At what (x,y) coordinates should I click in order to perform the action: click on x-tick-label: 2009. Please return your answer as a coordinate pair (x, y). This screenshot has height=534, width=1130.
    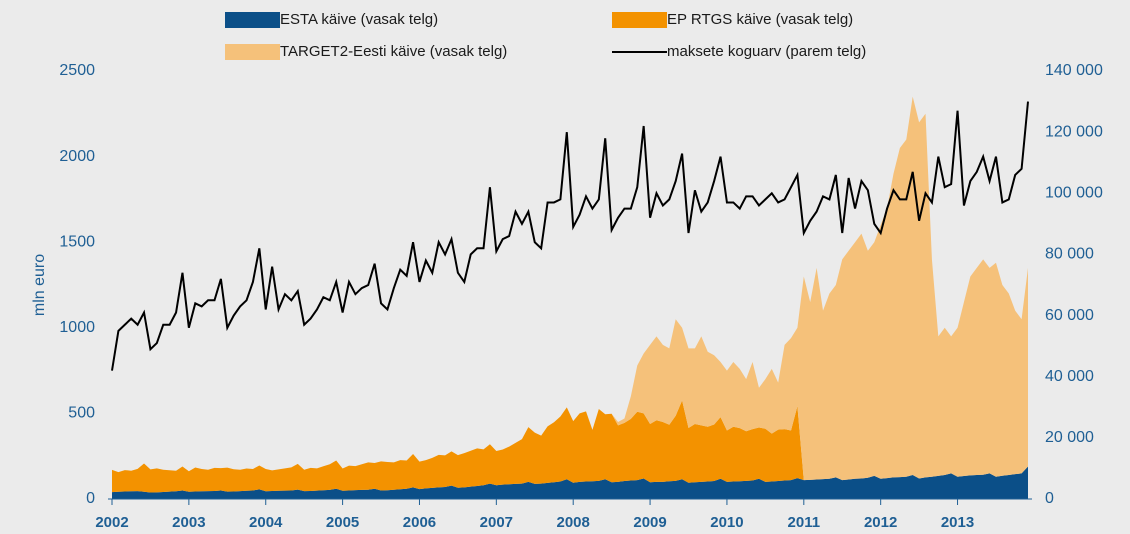
    Looking at the image, I should click on (649, 522).